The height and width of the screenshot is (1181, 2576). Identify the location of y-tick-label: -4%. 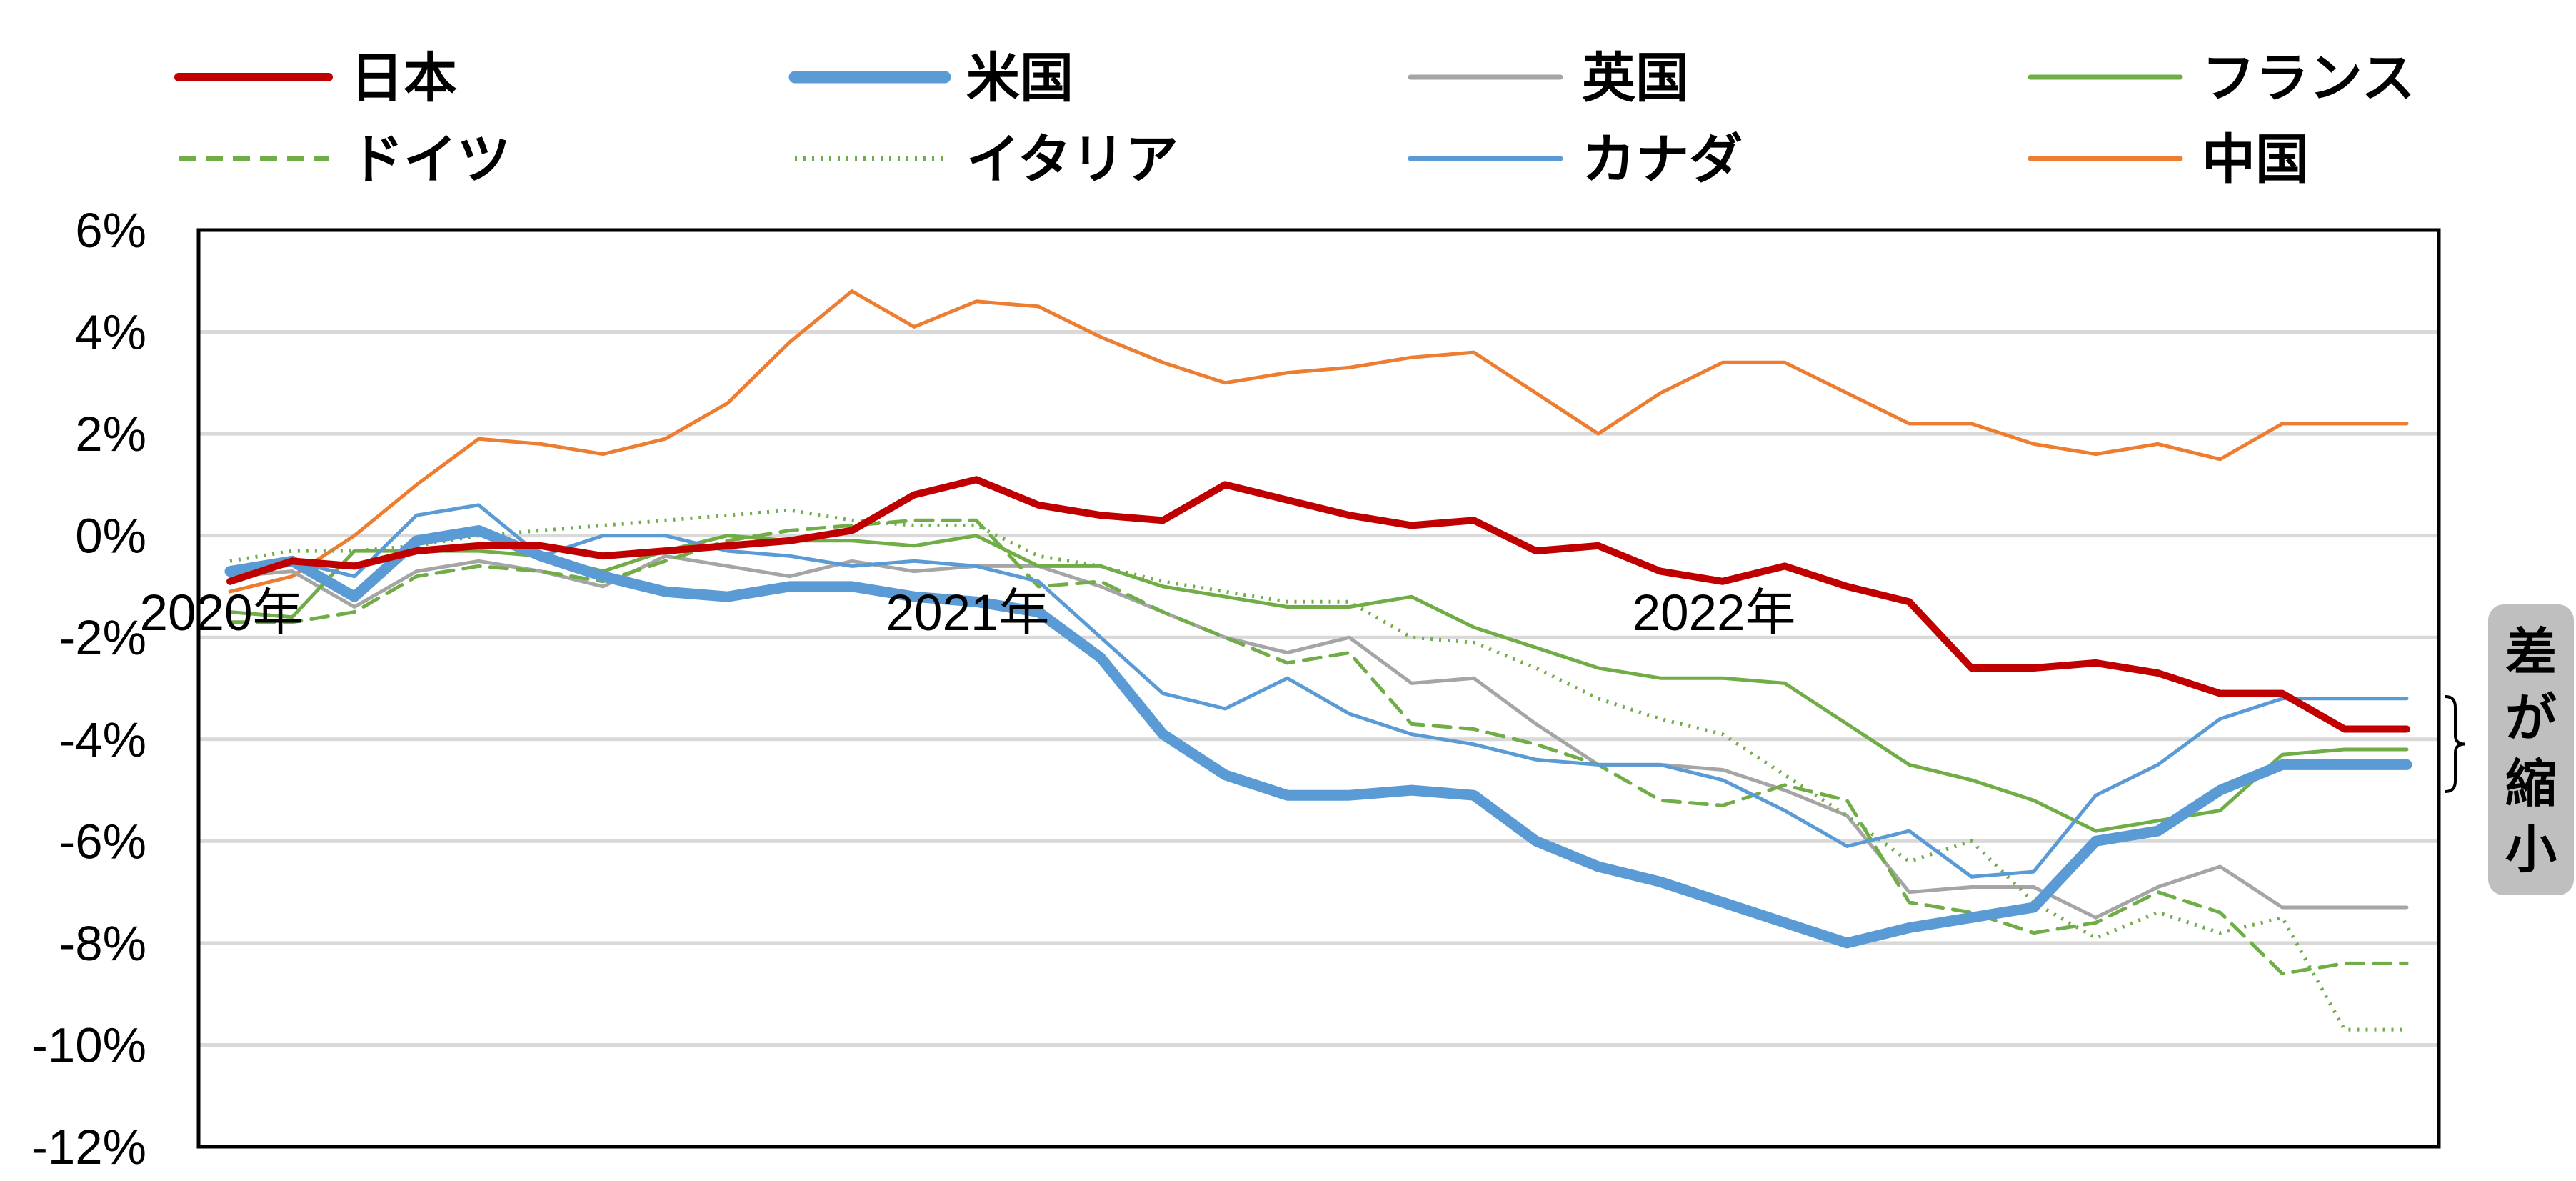
(102, 739).